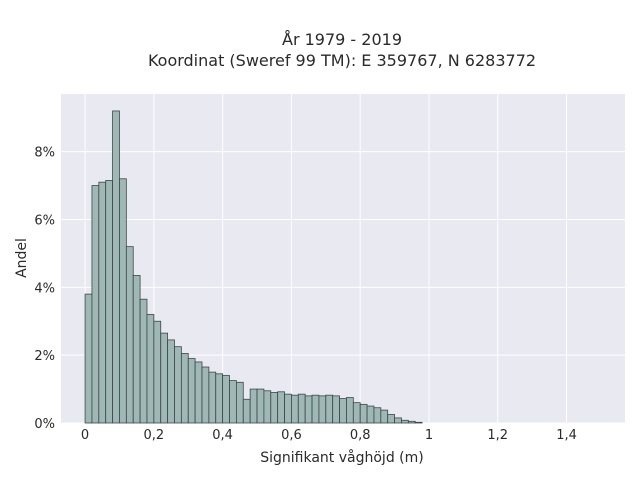 The image size is (640, 480). Describe the element at coordinates (44, 424) in the screenshot. I see `y-tick-label: 0%` at that location.